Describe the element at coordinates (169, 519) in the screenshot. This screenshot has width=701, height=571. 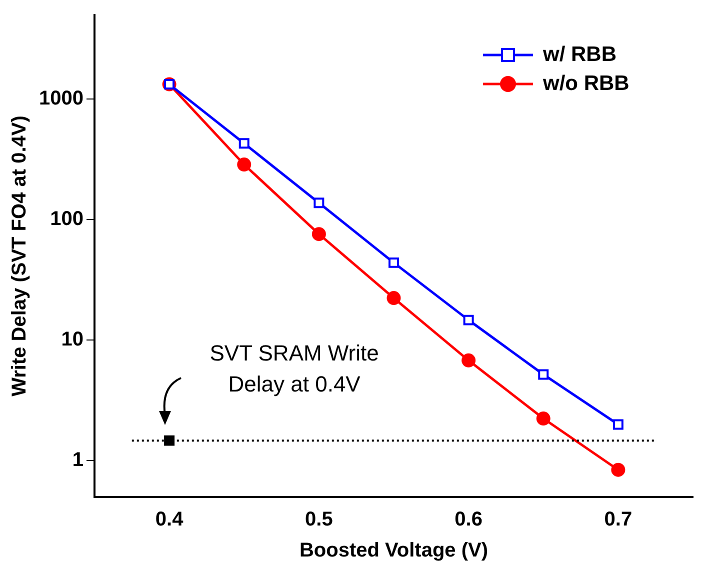
I see `x-tick-label: 0.4` at that location.